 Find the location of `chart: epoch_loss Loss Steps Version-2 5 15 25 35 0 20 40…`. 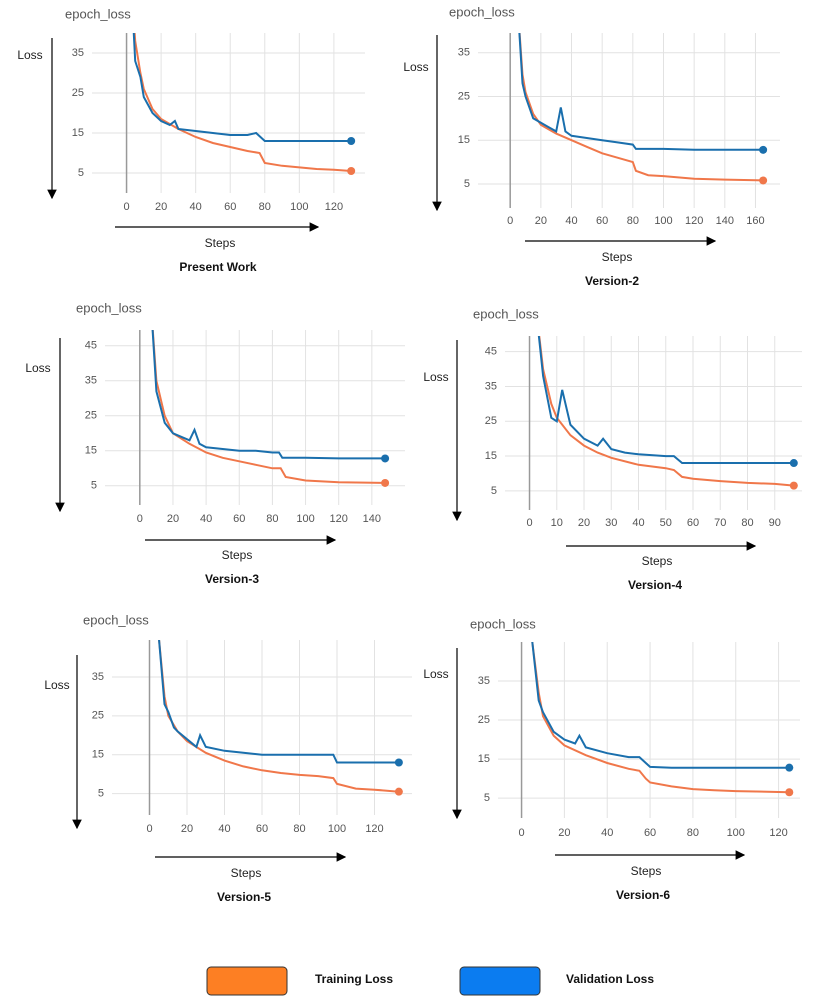

chart: epoch_loss Loss Steps Version-2 5 15 25 35 0 20 40… is located at coordinates (591, 146).